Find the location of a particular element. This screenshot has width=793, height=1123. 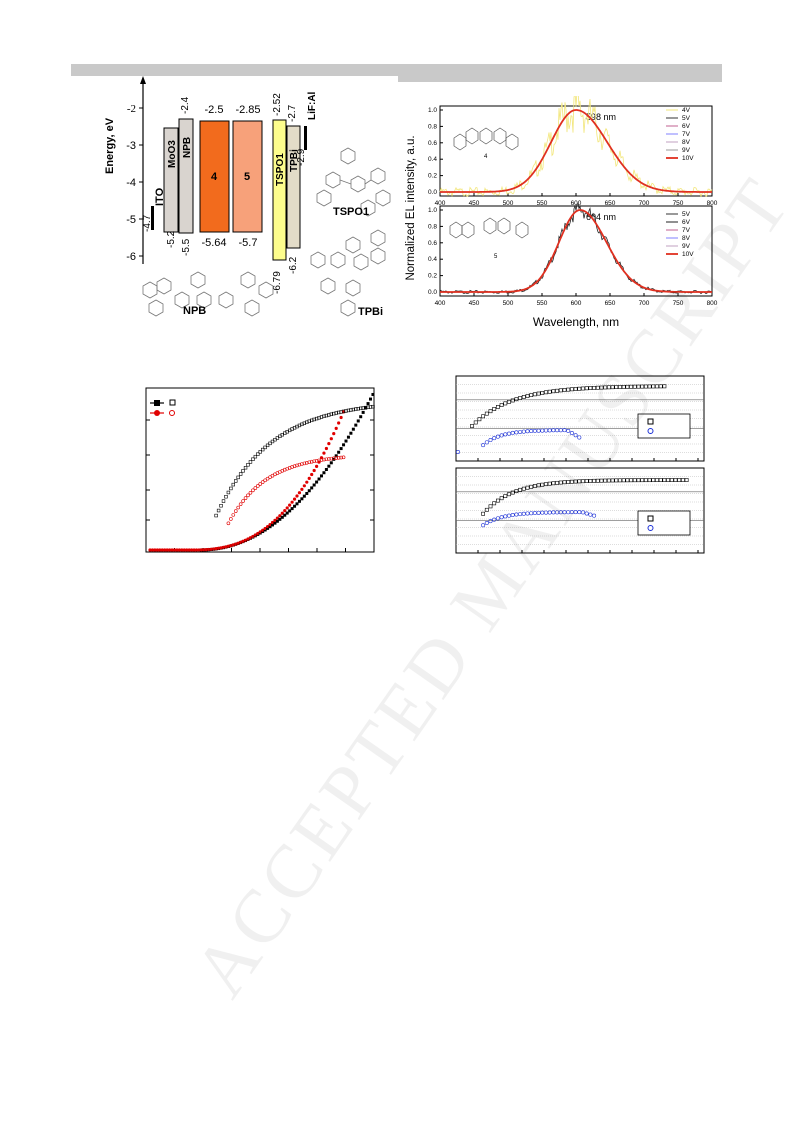

jvl-frame is located at coordinates (260, 470).